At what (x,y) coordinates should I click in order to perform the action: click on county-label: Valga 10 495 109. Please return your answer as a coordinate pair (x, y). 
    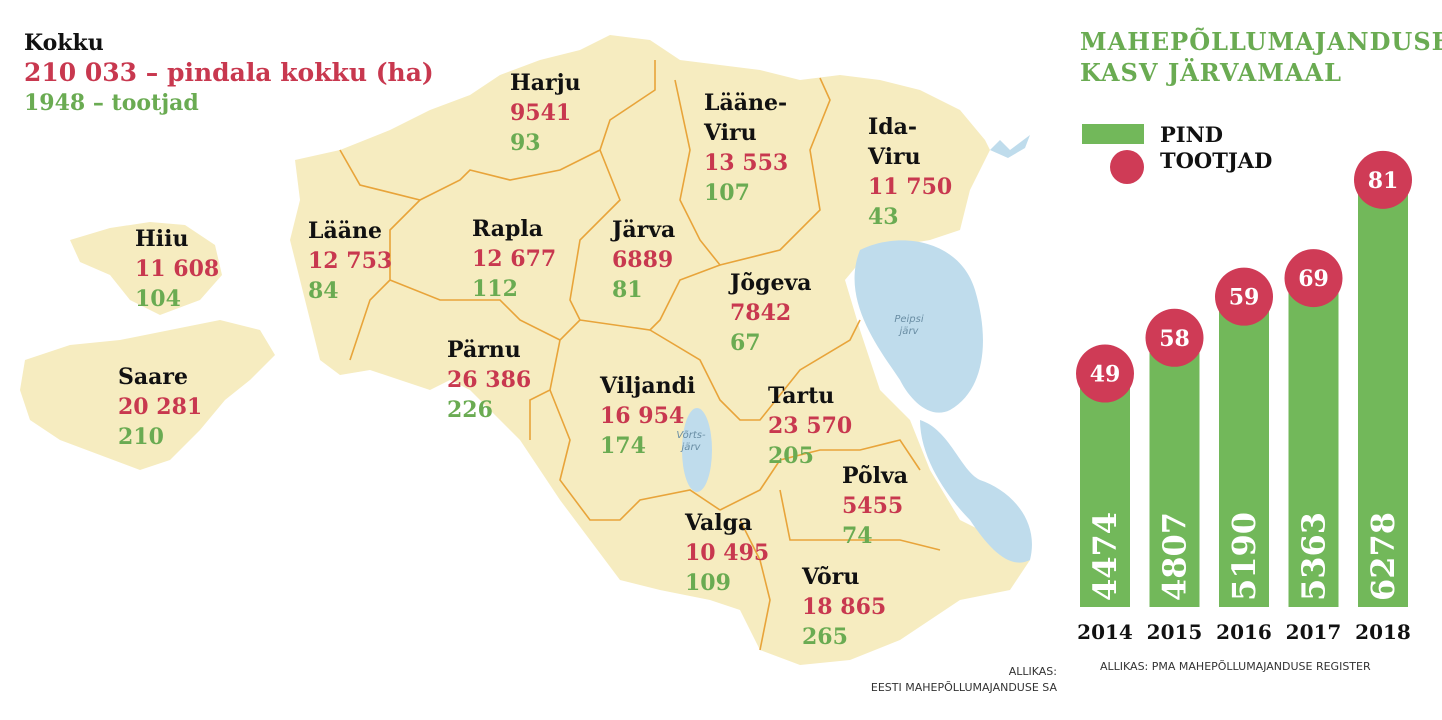
    Looking at the image, I should click on (727, 553).